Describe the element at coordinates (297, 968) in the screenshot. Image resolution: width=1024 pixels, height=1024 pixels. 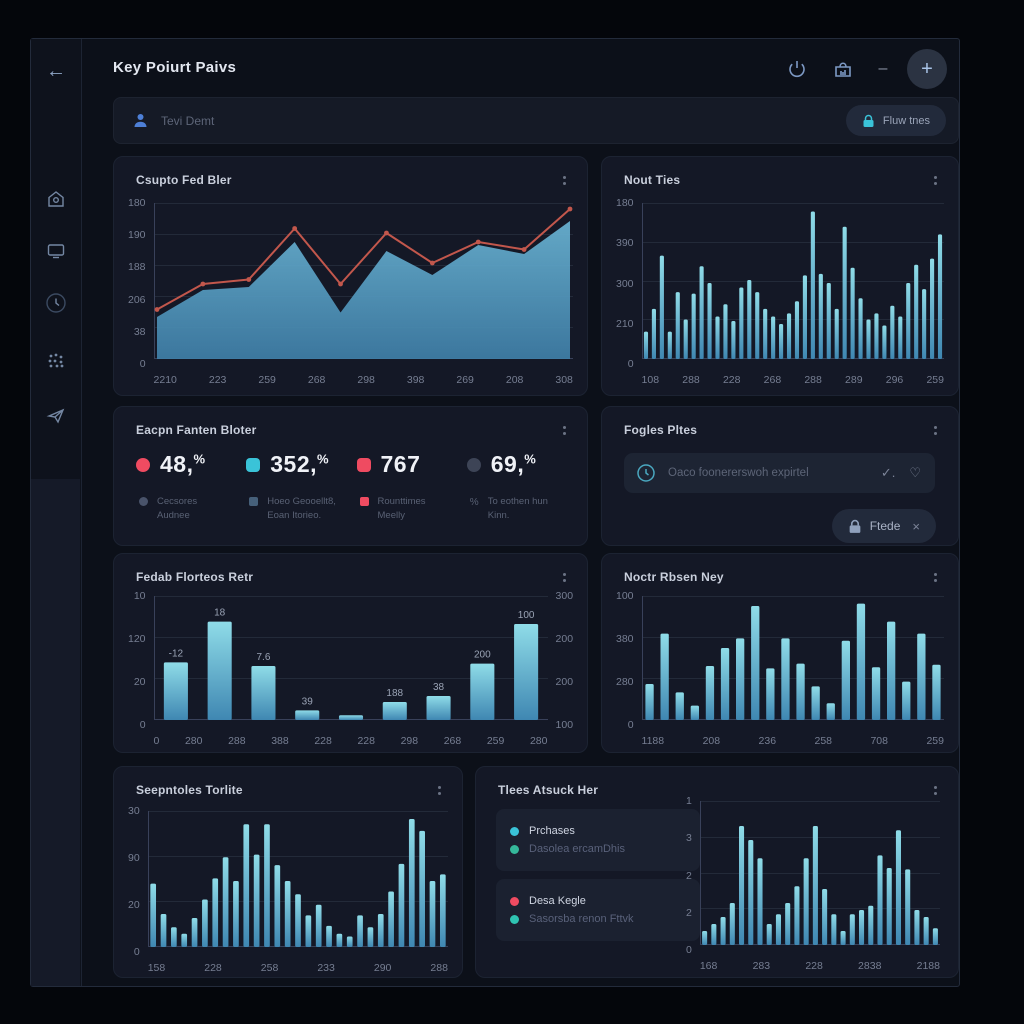
I see `x-axis-labels: 158 228 258 233 290 288` at that location.